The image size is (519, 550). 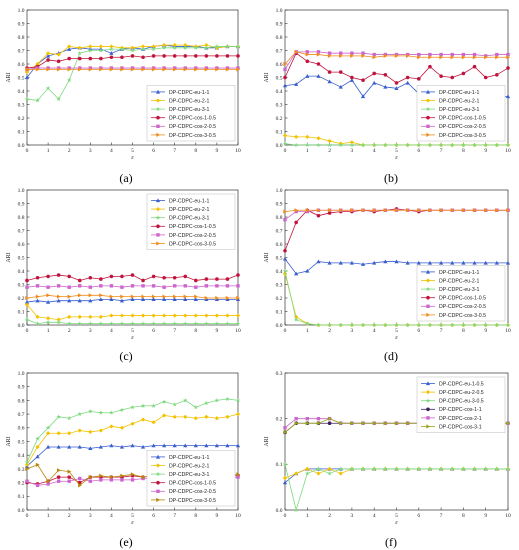 I want to click on legend-box, so click(x=191, y=478).